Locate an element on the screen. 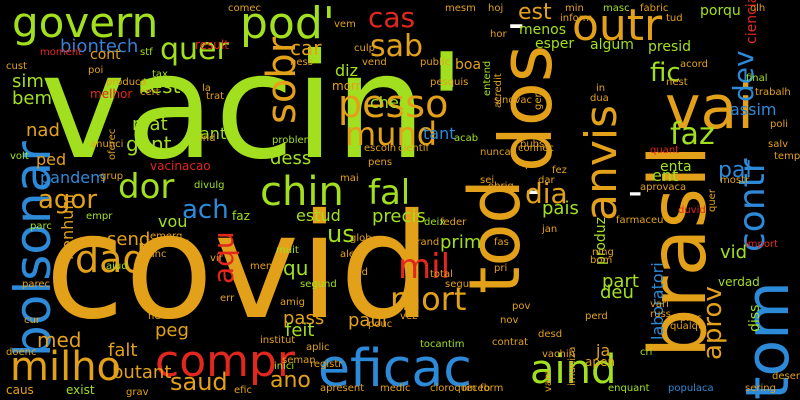 This screenshot has width=800, height=400. word-136: divulg is located at coordinates (209, 185).